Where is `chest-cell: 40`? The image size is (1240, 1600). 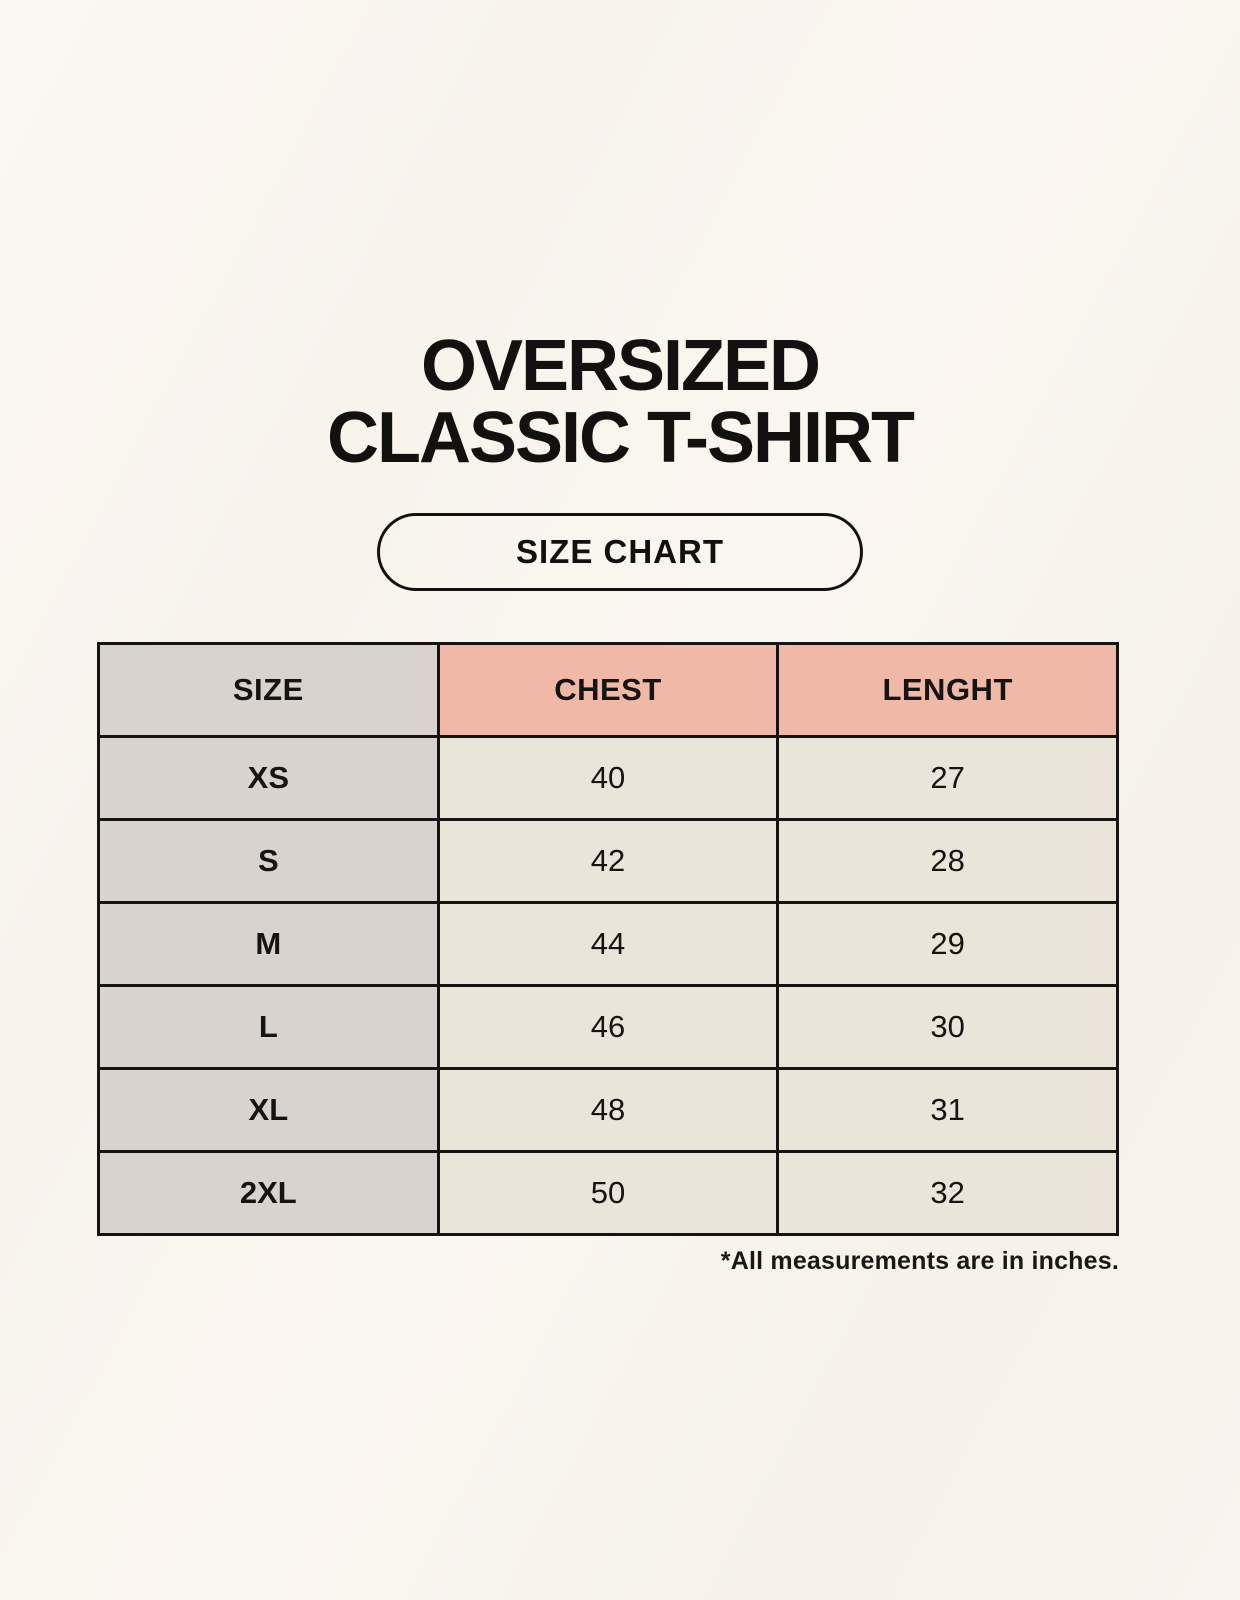
chest-cell: 40 is located at coordinates (608, 778).